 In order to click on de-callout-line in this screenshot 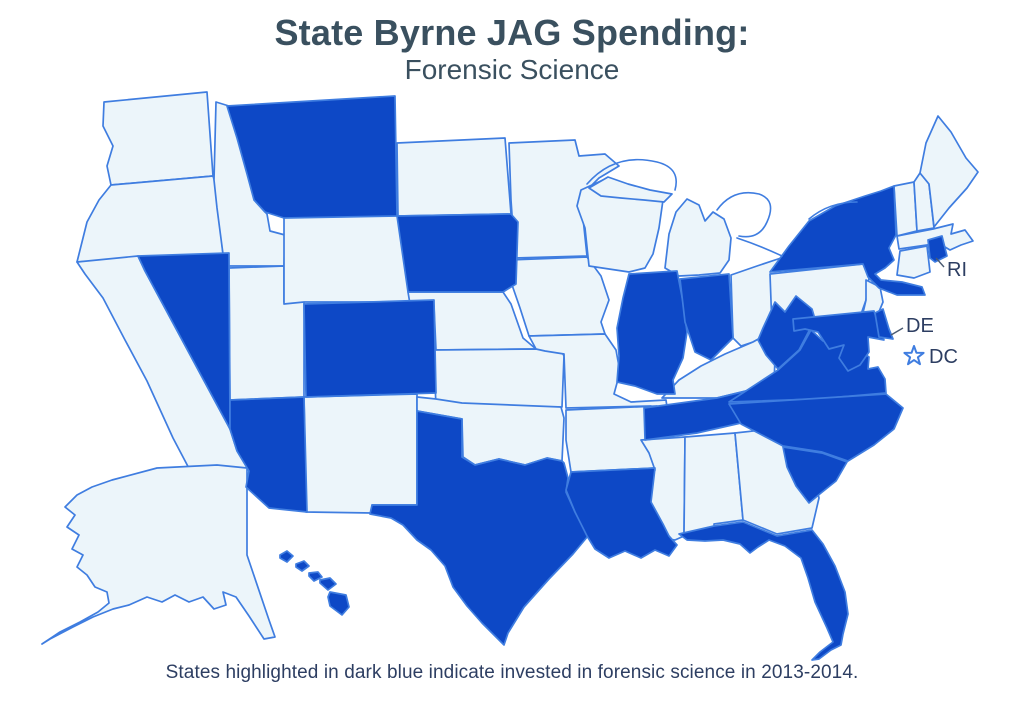, I will do `click(897, 331)`.